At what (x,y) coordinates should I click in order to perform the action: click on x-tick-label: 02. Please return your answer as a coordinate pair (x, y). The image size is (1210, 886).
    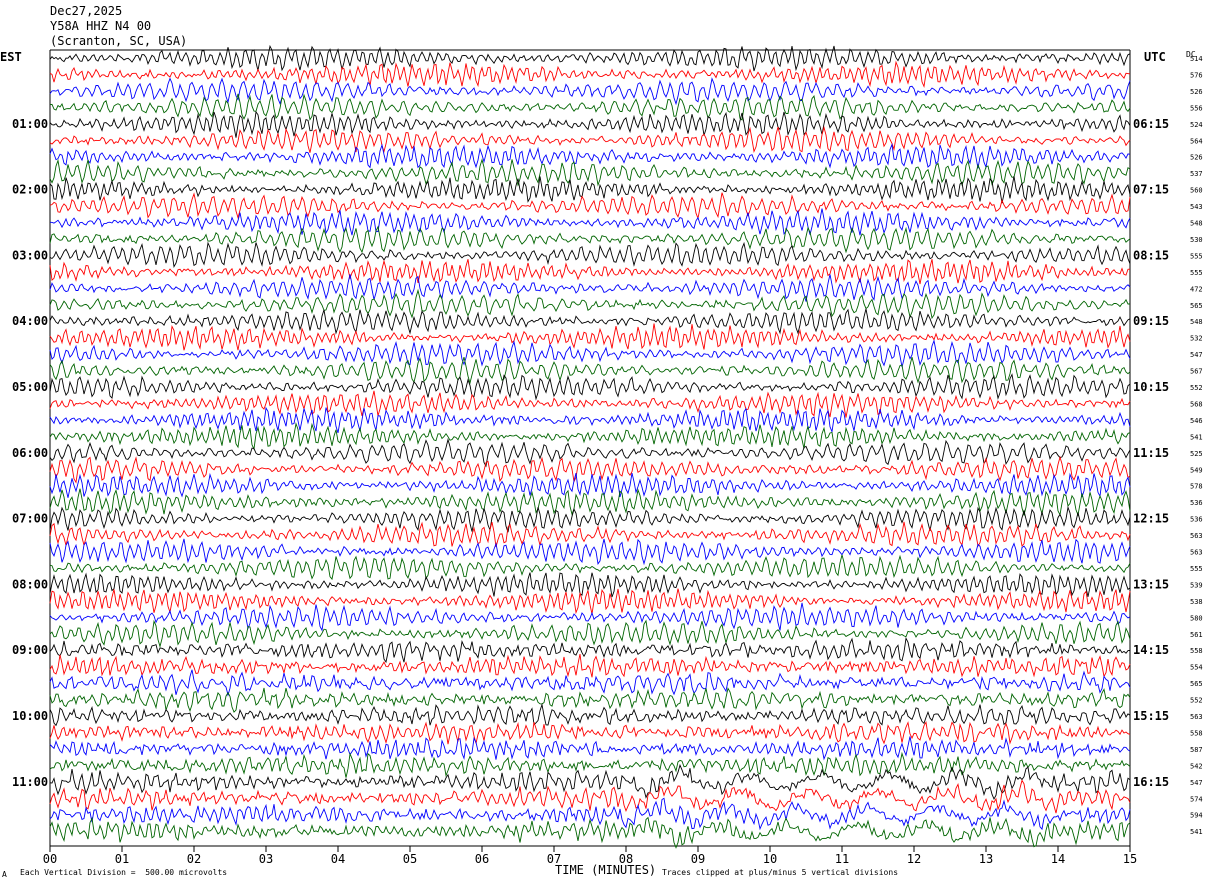
    Looking at the image, I should click on (194, 859).